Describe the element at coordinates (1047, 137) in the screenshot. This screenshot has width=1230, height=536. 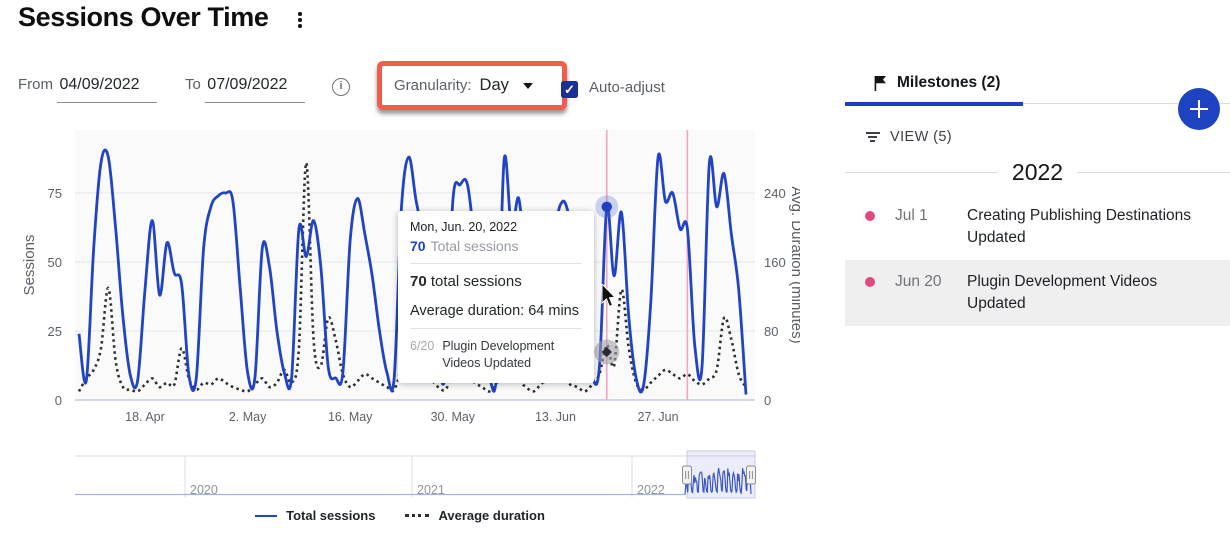
I see `view-filter-button: VIEW (5)` at that location.